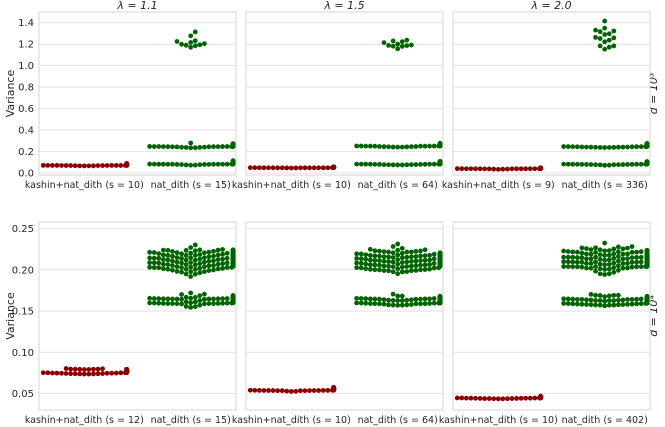  What do you see at coordinates (498, 420) in the screenshot?
I see `category-label: kashin+nat_dith (s = 10)` at bounding box center [498, 420].